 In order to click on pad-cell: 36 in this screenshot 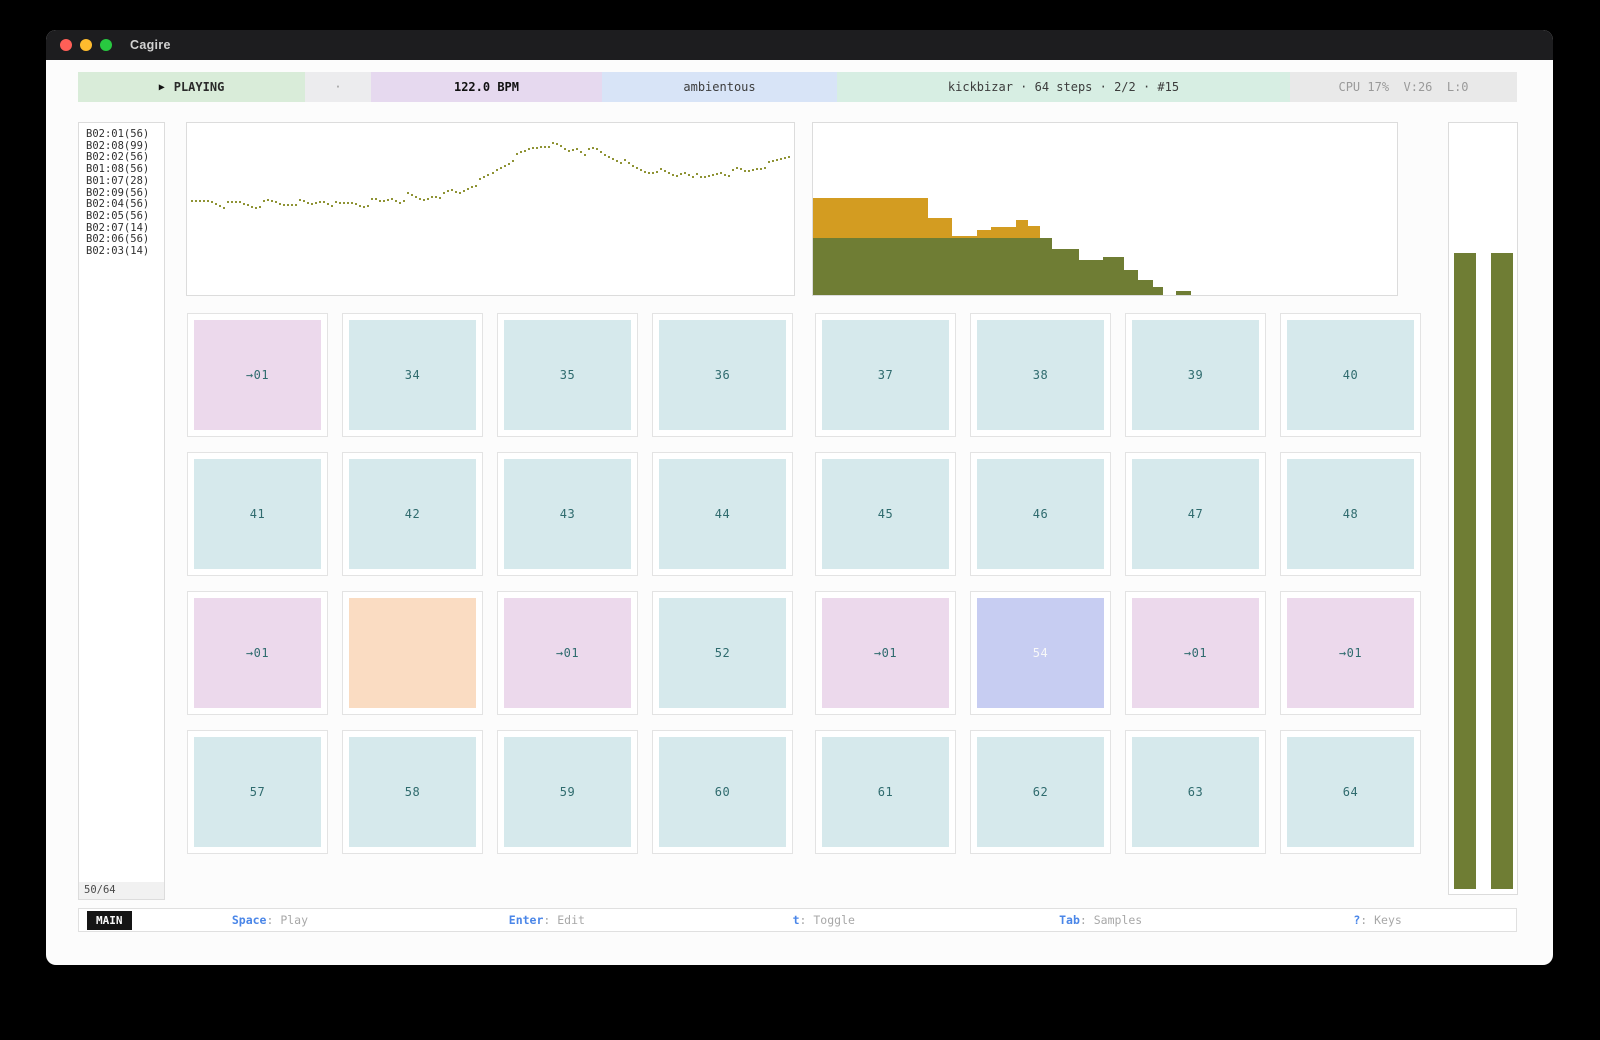, I will do `click(722, 375)`.